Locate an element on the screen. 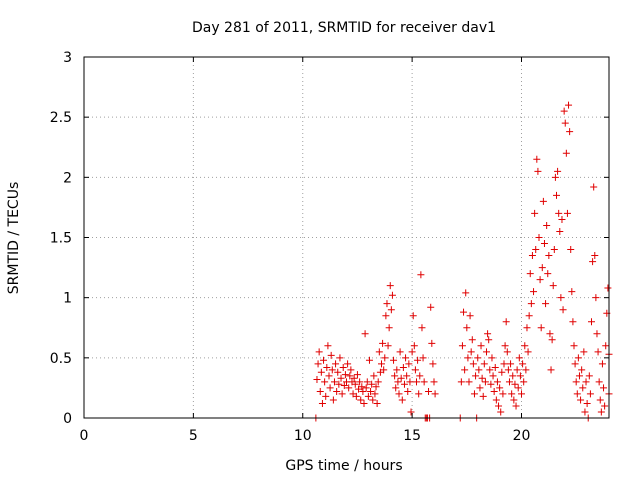  y-tick-label: 0.5 is located at coordinates (61, 359).